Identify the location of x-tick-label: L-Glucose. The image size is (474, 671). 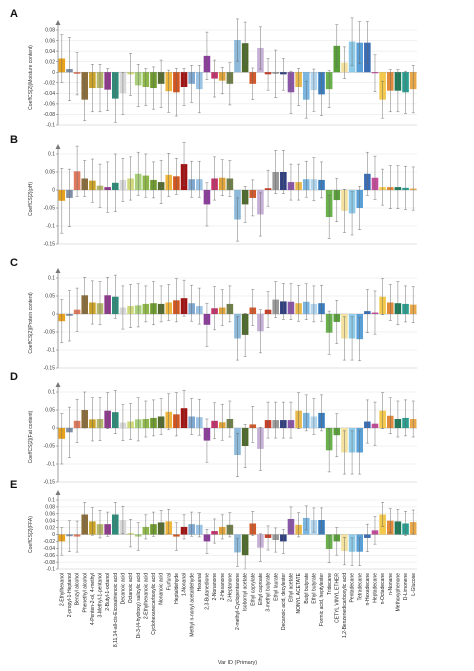
(414, 584).